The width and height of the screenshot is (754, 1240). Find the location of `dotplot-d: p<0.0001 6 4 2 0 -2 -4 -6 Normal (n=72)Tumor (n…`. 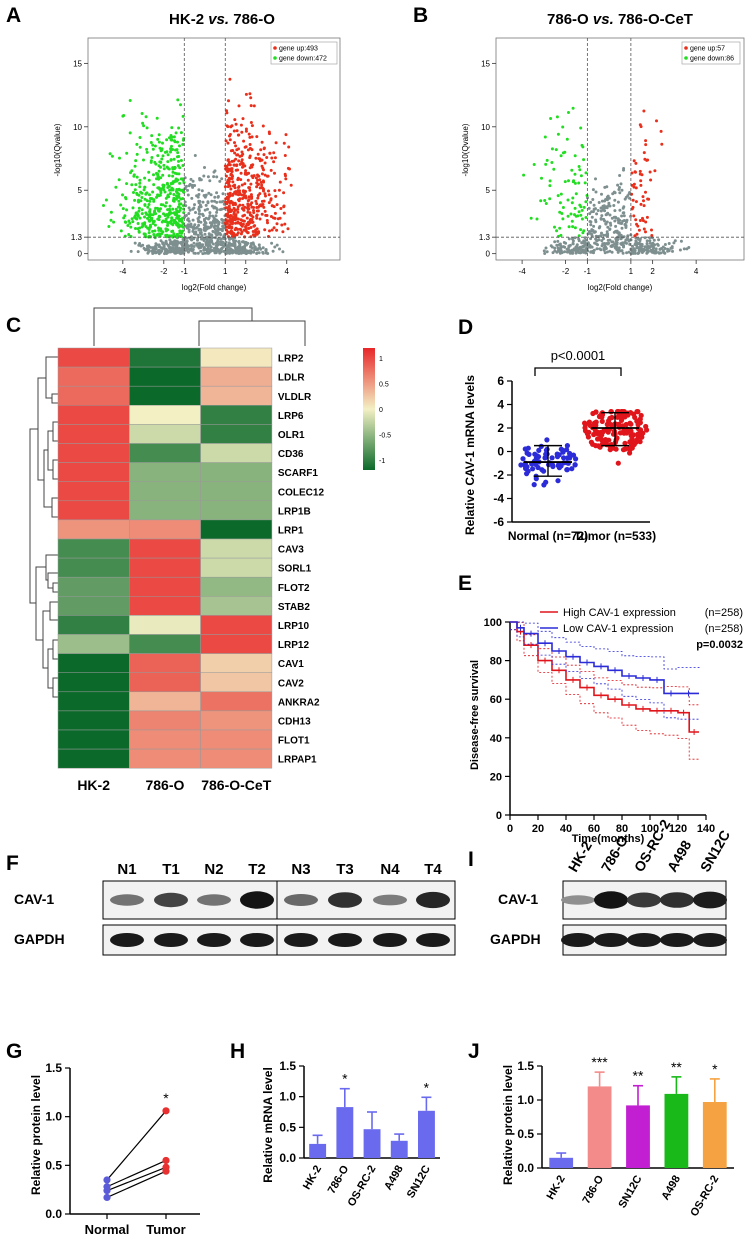

dotplot-d: p<0.0001 6 4 2 0 -2 -4 -6 Normal (n=72)Tumor (n… is located at coordinates (559, 445).